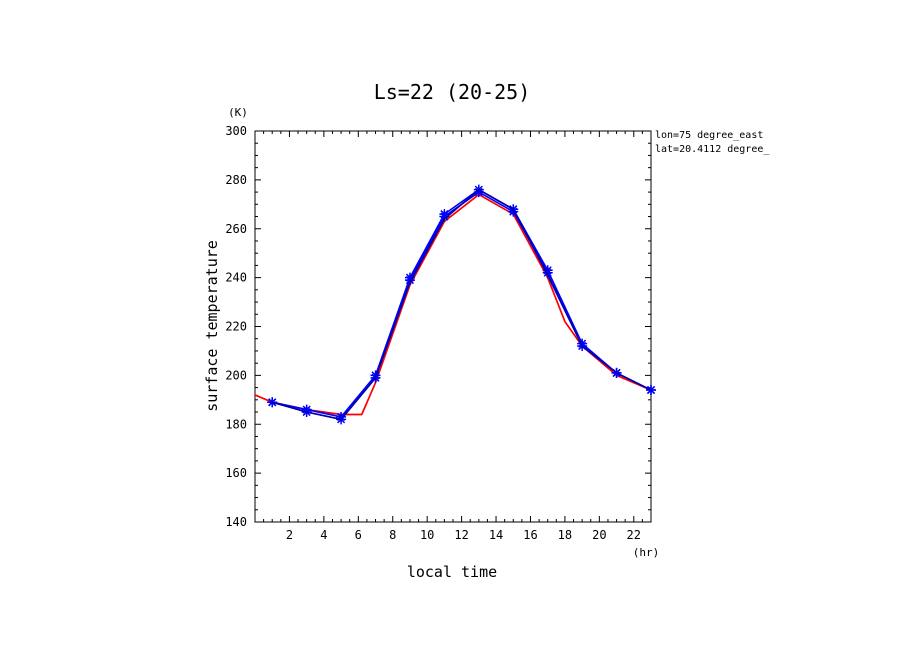 This screenshot has width=904, height=654. Describe the element at coordinates (236, 180) in the screenshot. I see `y-tick-label: 280` at that location.